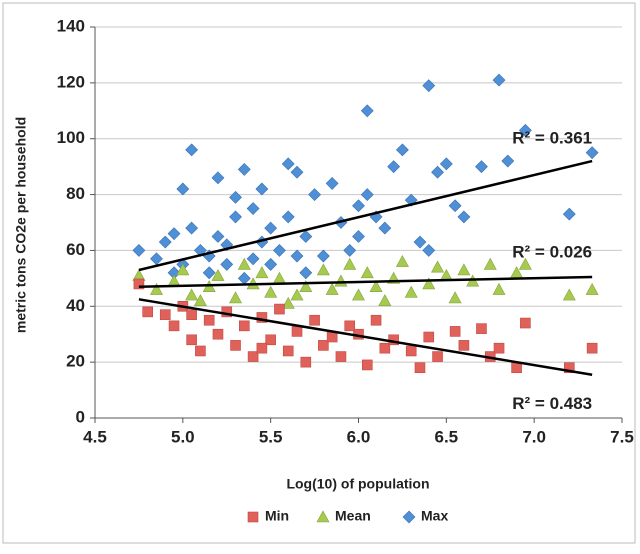 The image size is (640, 554). What do you see at coordinates (552, 403) in the screenshot?
I see `r-squared-label: R² = 0.483` at bounding box center [552, 403].